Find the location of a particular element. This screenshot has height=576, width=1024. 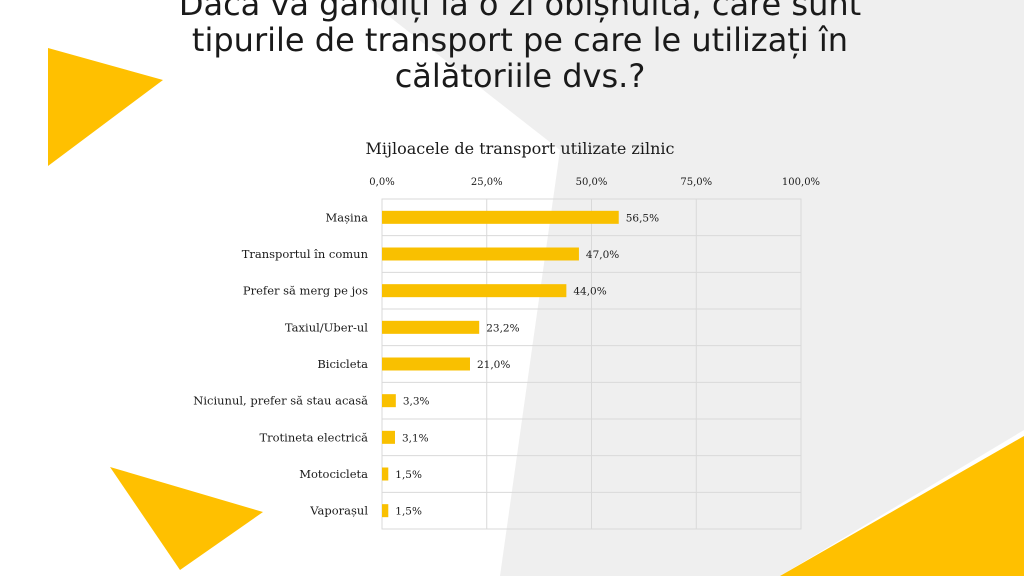

data-label: 47,0% is located at coordinates (602, 255).